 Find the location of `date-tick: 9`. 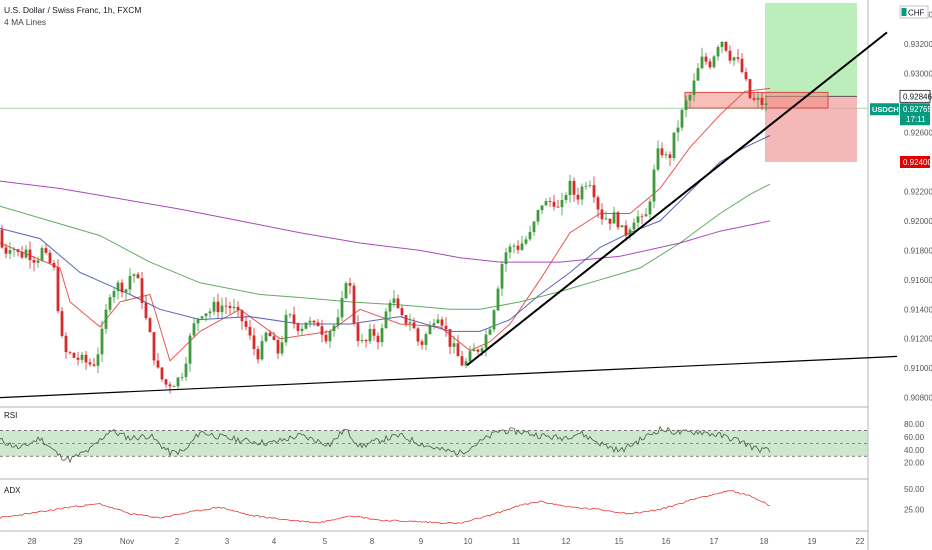

date-tick: 9 is located at coordinates (421, 541).